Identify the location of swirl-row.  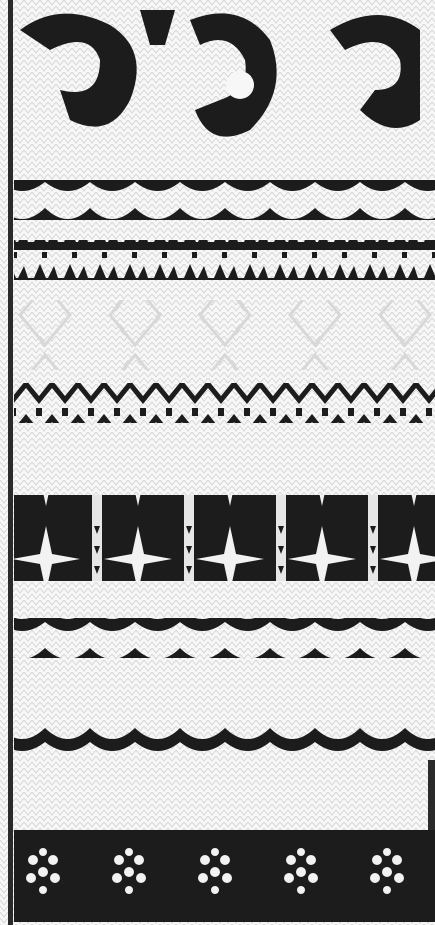
(220, 73).